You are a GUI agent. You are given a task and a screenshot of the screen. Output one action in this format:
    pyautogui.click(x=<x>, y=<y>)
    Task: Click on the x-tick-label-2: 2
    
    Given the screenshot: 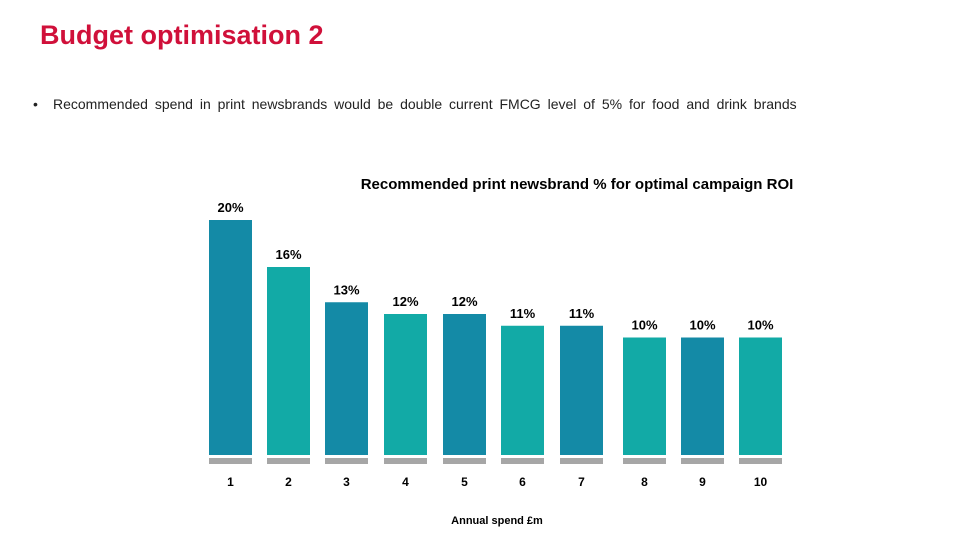 What is the action you would take?
    pyautogui.click(x=288, y=482)
    